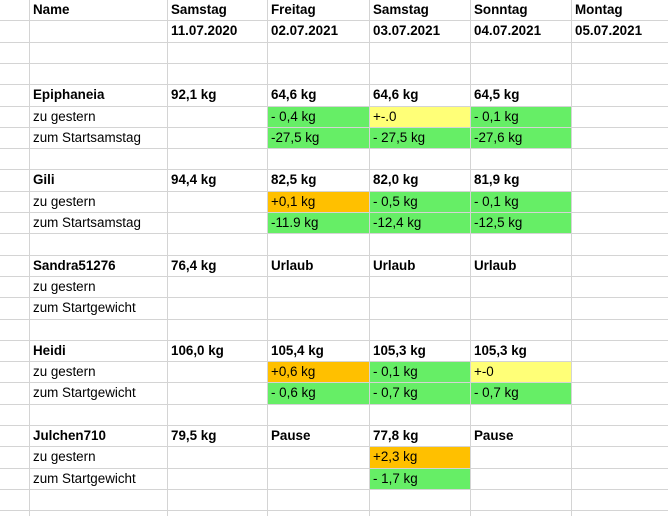 The width and height of the screenshot is (668, 516). Describe the element at coordinates (420, 479) in the screenshot. I see `change-value: - 1,7 kg` at that location.